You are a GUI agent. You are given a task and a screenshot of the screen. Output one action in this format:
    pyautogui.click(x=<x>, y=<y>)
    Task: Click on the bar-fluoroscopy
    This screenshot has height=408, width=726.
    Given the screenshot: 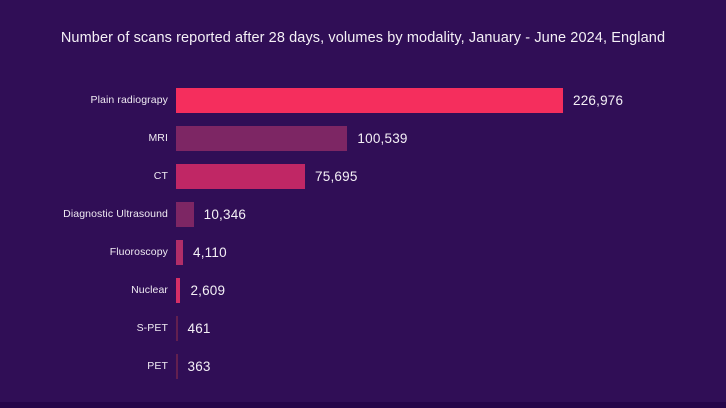 What is the action you would take?
    pyautogui.click(x=179, y=252)
    